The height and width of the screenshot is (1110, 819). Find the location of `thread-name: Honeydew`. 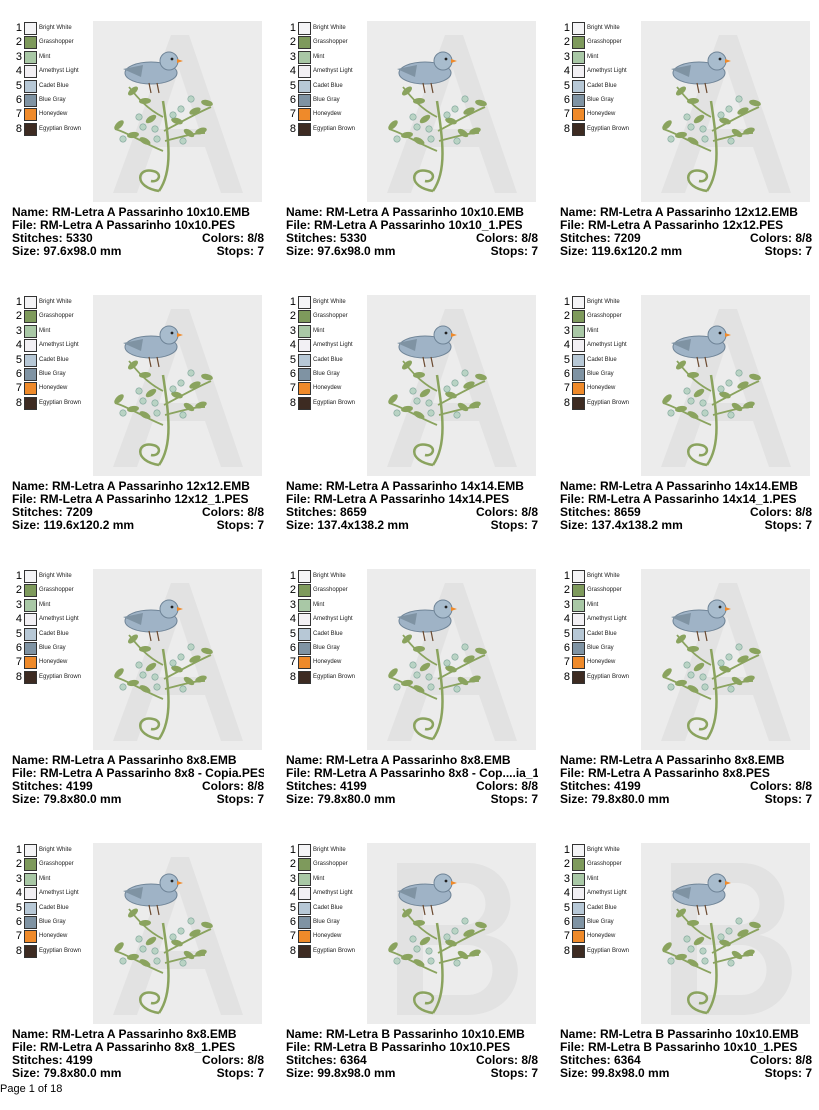

thread-name: Honeydew is located at coordinates (601, 662).